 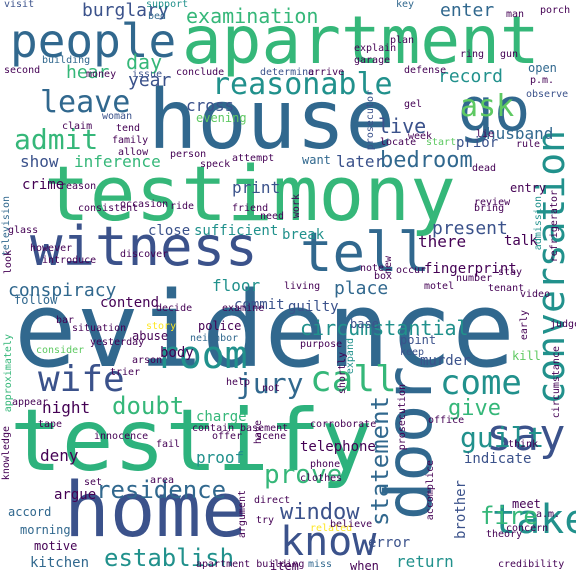 I want to click on word-look: look, so click(x=8, y=262).